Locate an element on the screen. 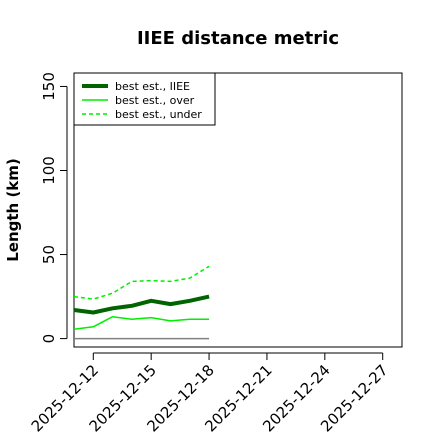  legend-label: best est., over is located at coordinates (155, 100).